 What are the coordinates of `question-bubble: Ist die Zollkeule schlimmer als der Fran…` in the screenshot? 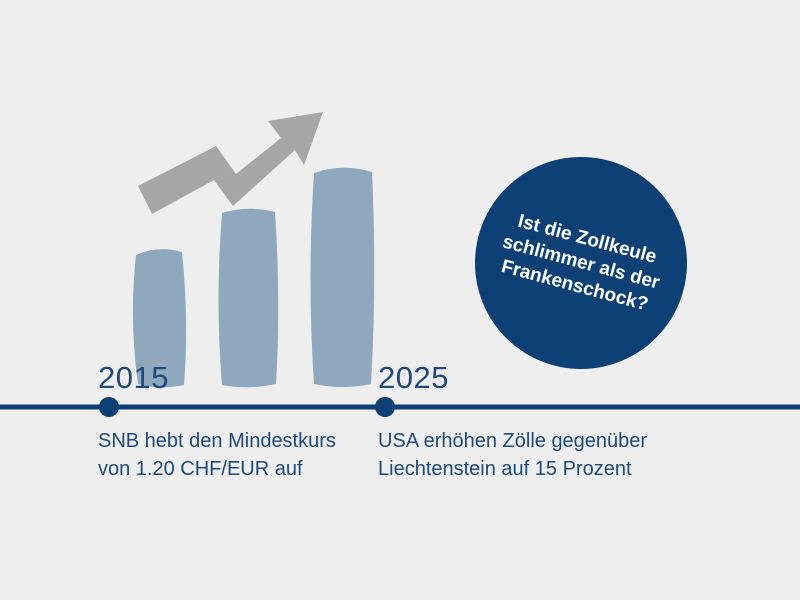 It's located at (581, 263).